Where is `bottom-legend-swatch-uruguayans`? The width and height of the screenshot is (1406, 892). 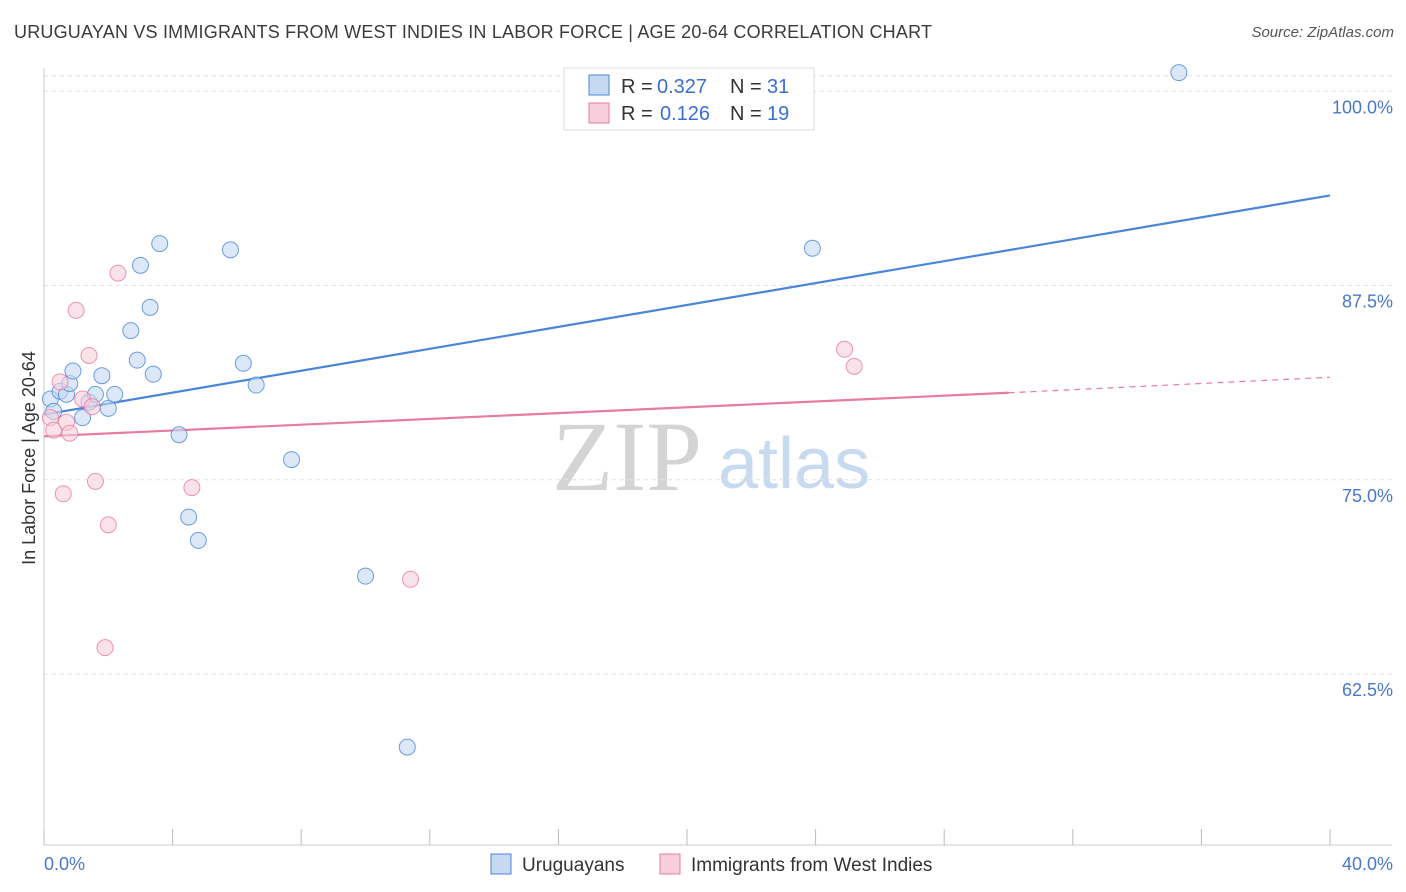 bottom-legend-swatch-uruguayans is located at coordinates (501, 864).